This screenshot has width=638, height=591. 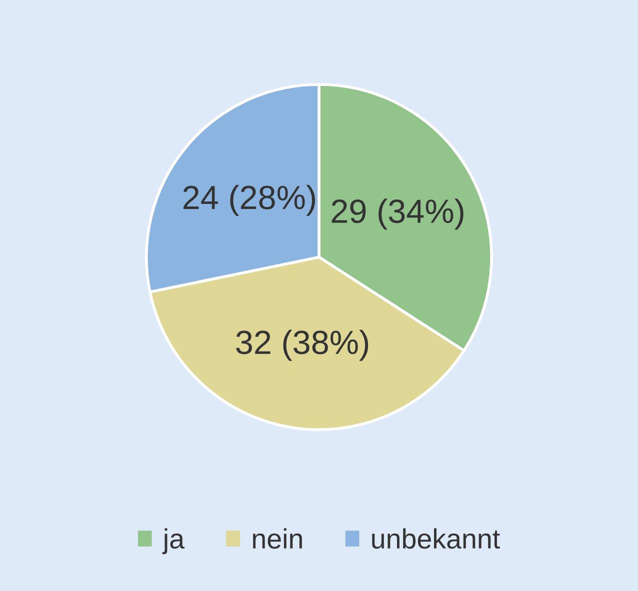 I want to click on data-label: 32 (38%), so click(x=302, y=345).